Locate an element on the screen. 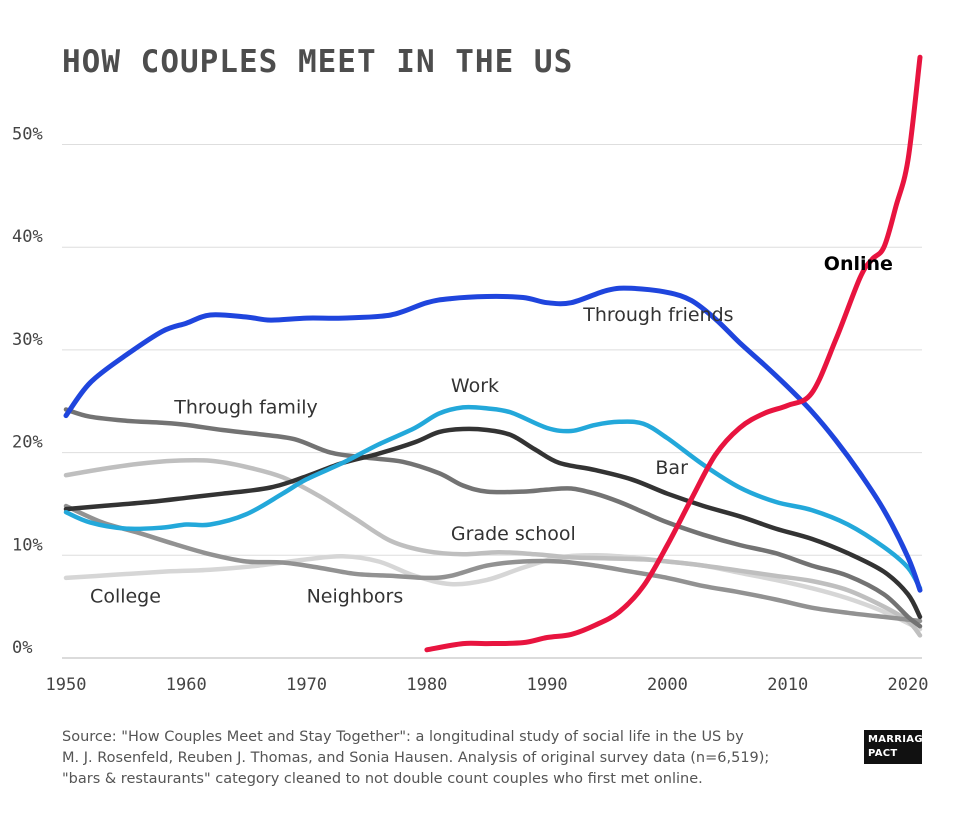 The width and height of the screenshot is (960, 817). series-line-neighbors is located at coordinates (493, 563).